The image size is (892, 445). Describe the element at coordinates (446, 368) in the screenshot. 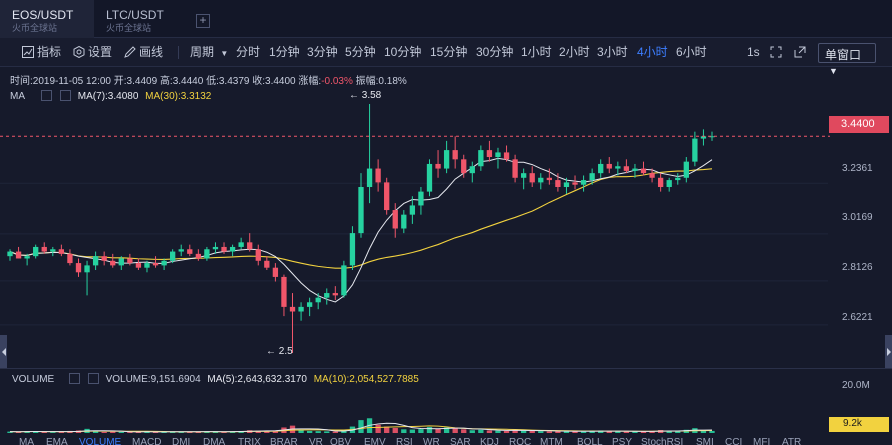

I see `pane-divider` at that location.